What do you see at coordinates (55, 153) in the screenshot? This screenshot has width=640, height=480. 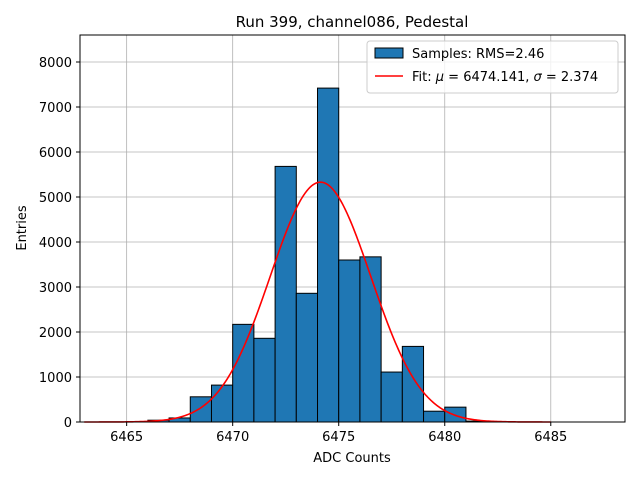 I see `y-tick-label: 6000` at bounding box center [55, 153].